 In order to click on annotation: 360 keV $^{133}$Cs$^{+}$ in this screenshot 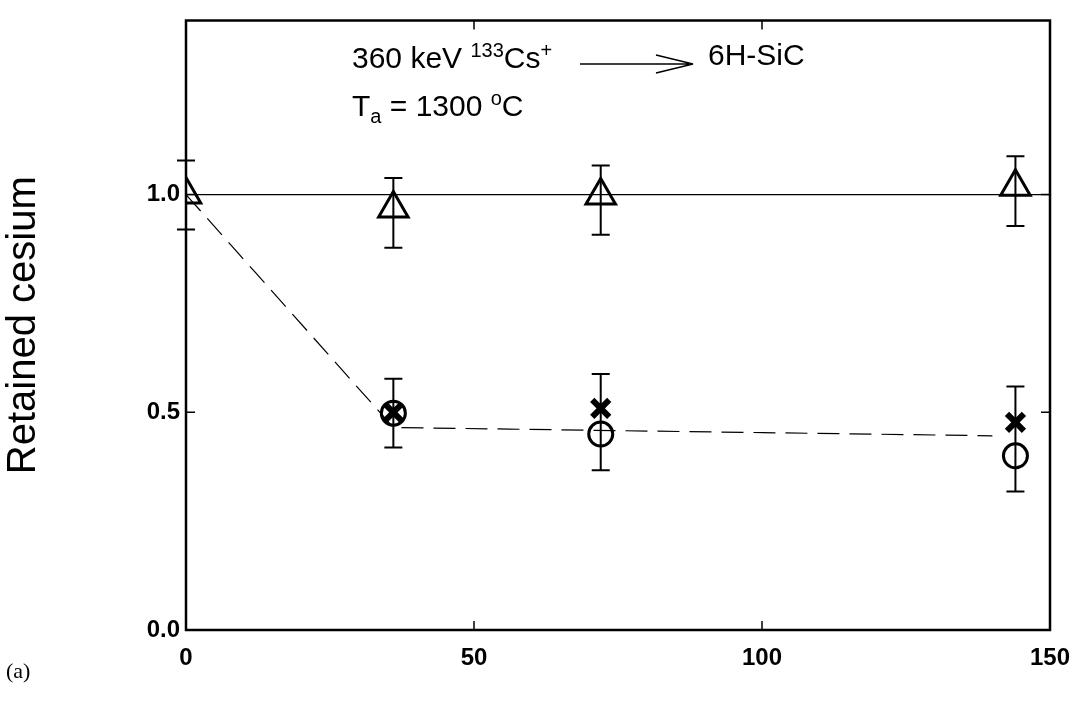, I will do `click(452, 56)`.